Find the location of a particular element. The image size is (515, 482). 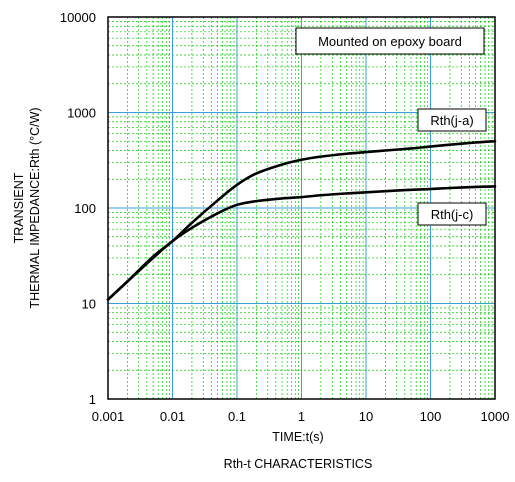

series-label-rth-jc: Rth(j-c) is located at coordinates (452, 214).